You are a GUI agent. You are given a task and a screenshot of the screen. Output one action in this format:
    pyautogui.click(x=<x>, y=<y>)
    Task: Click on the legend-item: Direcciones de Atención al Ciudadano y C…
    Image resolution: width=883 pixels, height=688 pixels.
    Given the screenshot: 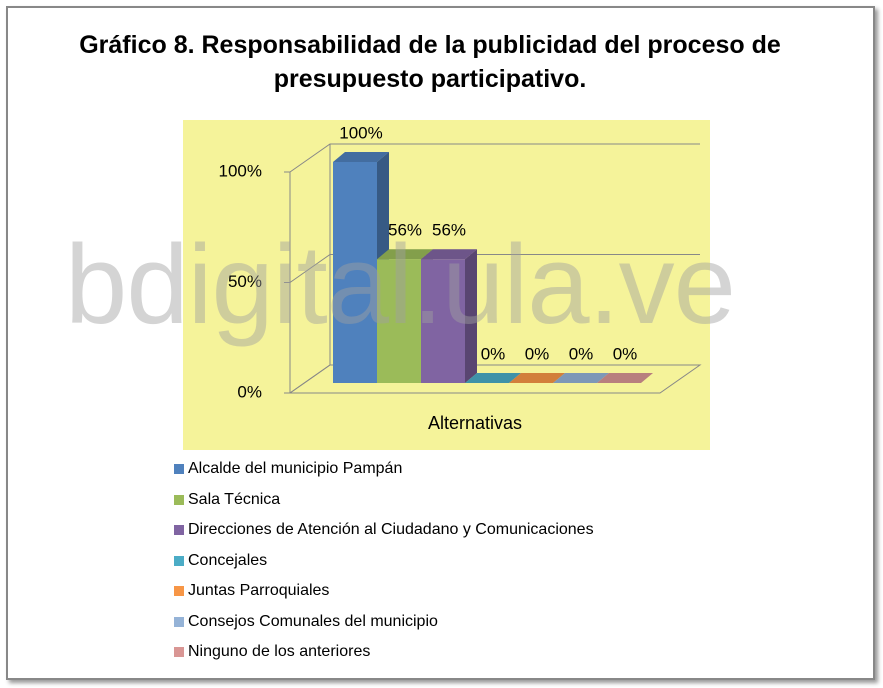 What is the action you would take?
    pyautogui.click(x=384, y=530)
    